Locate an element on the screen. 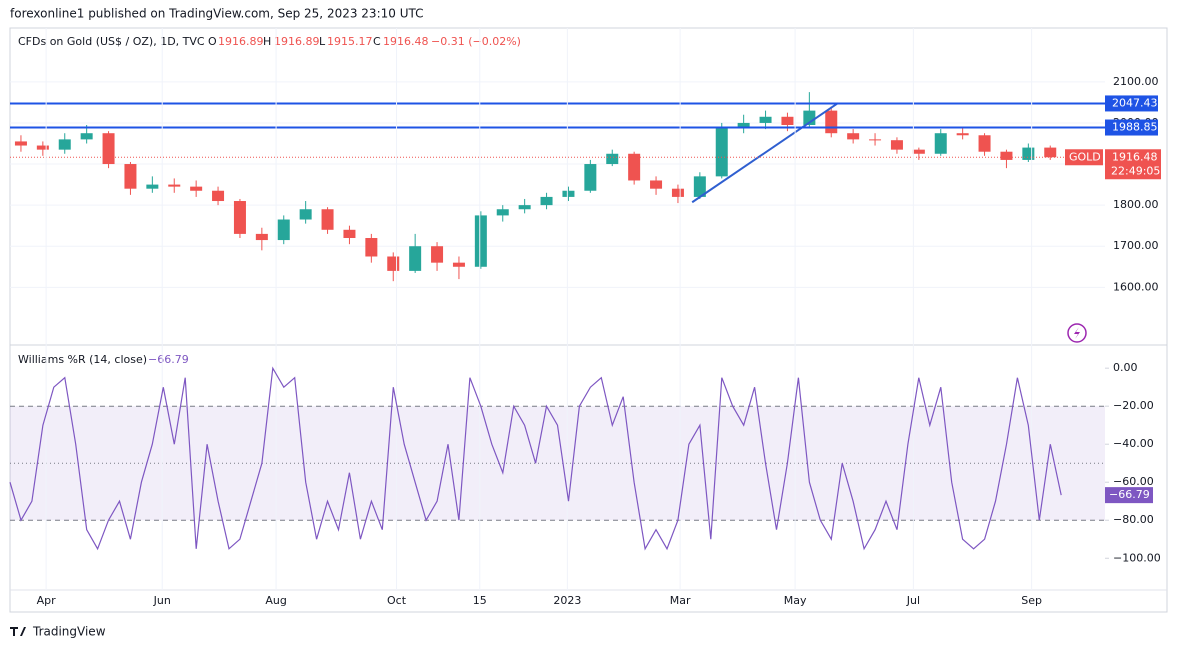 This screenshot has height=650, width=1177. y-tick-label: −100.00 is located at coordinates (1137, 557).